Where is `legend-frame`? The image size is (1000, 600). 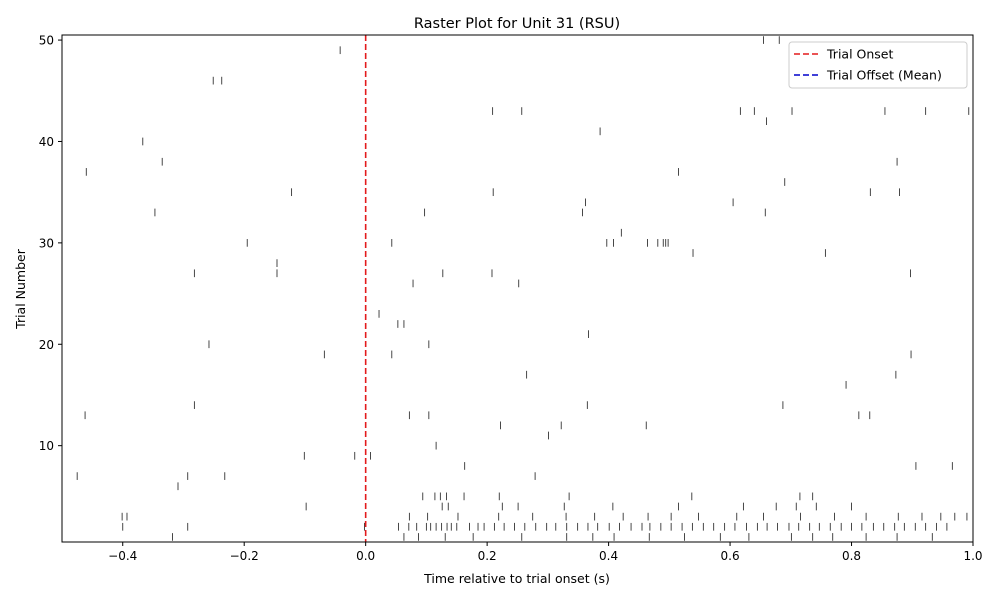
legend-frame is located at coordinates (878, 65).